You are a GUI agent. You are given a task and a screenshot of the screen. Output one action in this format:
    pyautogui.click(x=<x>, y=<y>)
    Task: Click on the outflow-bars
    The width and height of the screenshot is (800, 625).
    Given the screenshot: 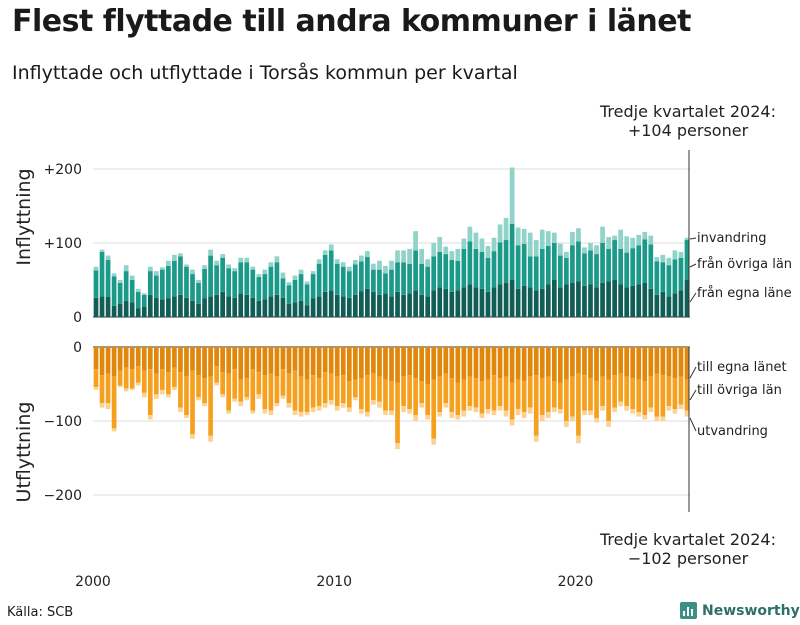 What is the action you would take?
    pyautogui.click(x=391, y=398)
    